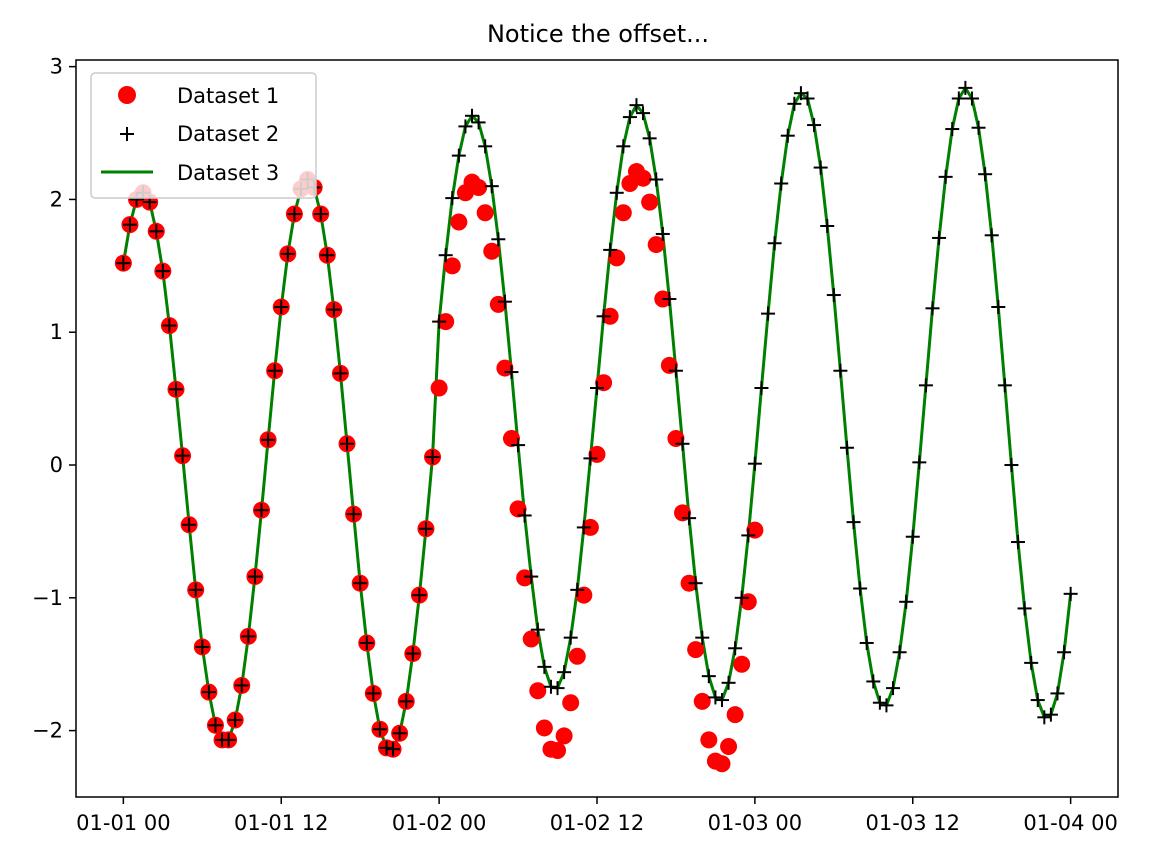 This screenshot has height=862, width=1150. What do you see at coordinates (56, 199) in the screenshot?
I see `y-tick-label: 2` at bounding box center [56, 199].